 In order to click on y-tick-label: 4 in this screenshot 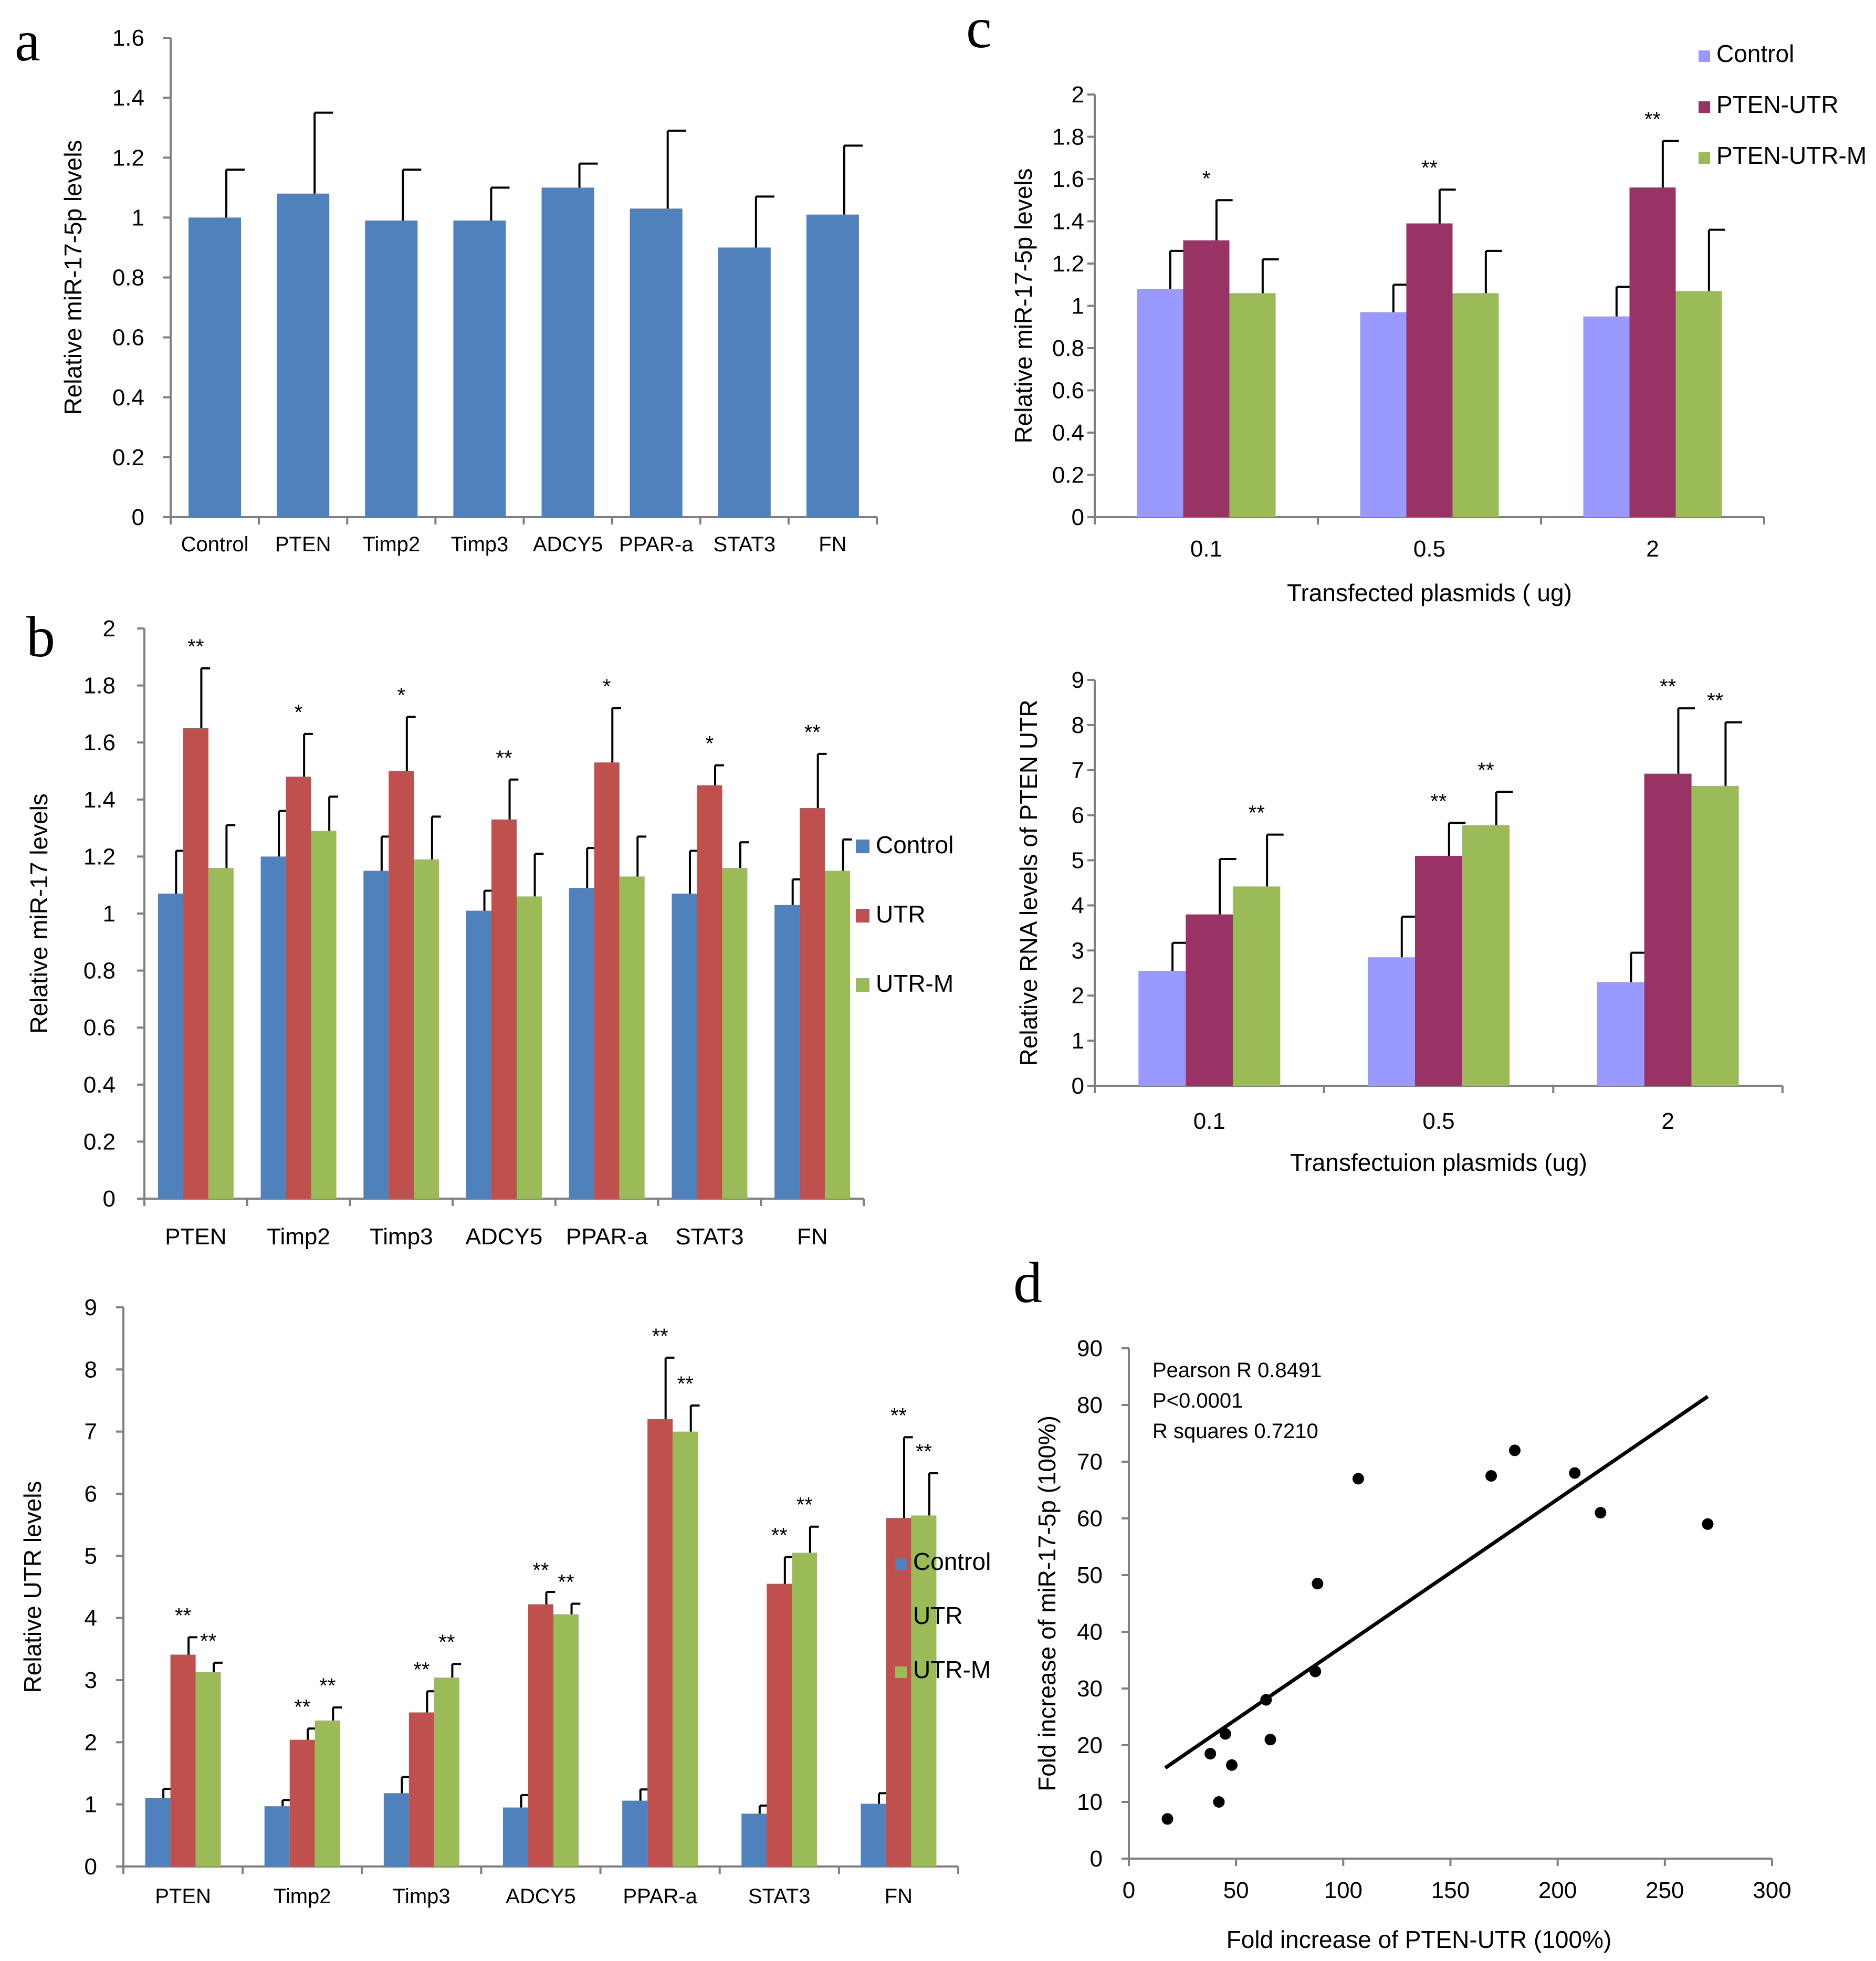, I will do `click(91, 1619)`.